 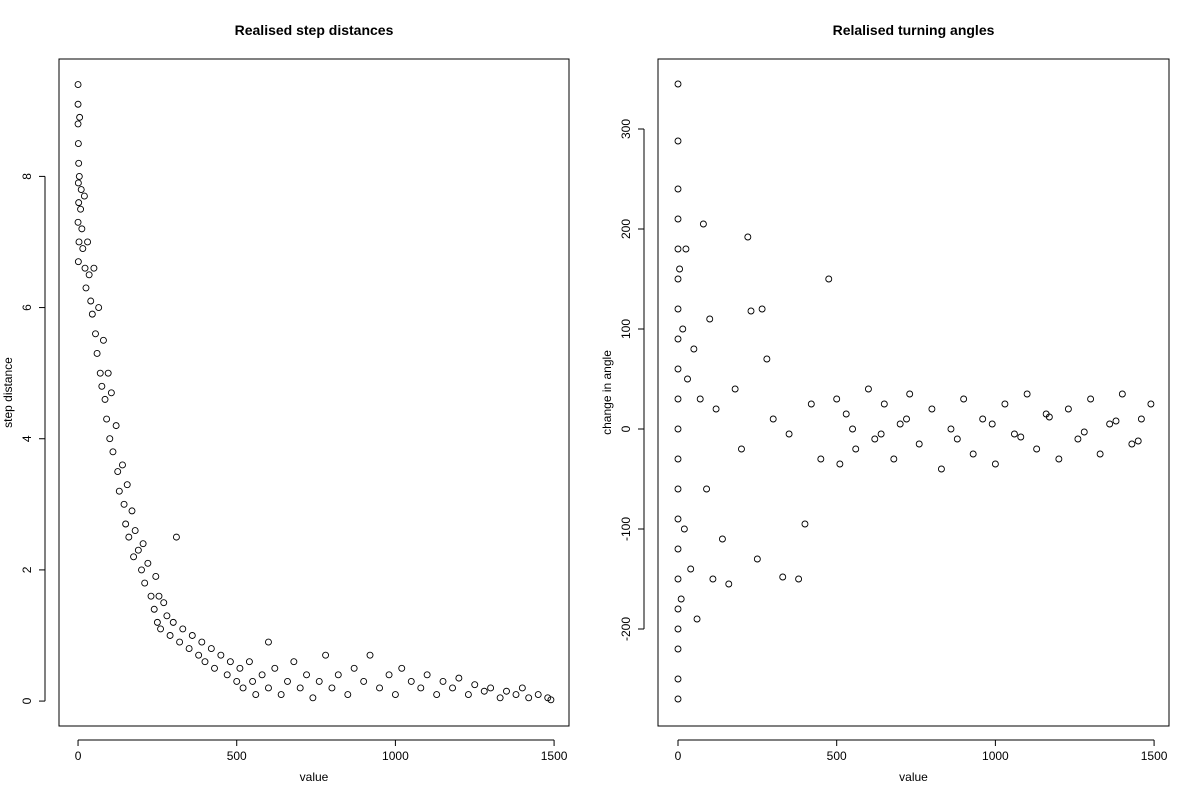 I want to click on chart-title: Realised step distances, so click(x=314, y=30).